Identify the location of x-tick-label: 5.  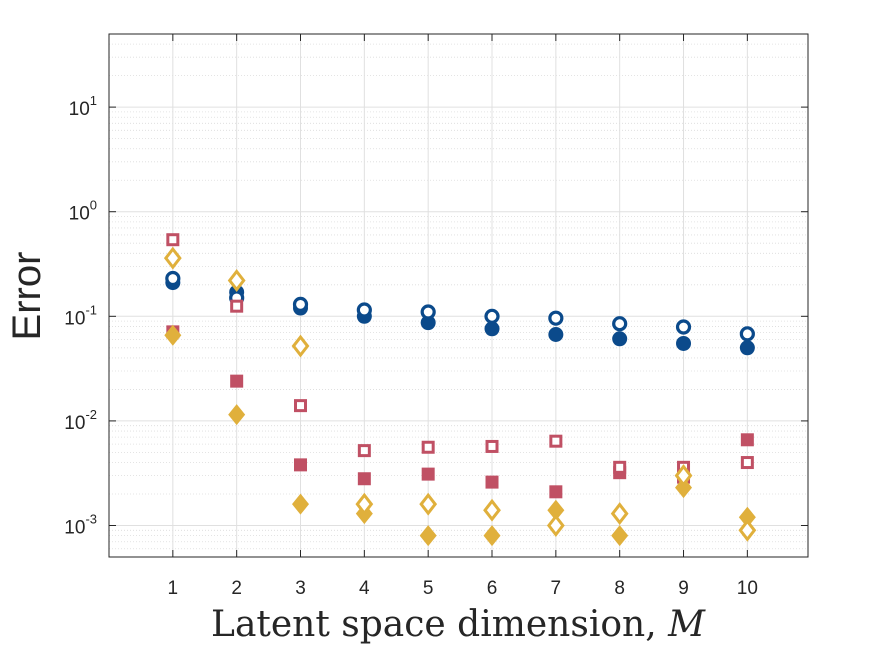
(428, 588).